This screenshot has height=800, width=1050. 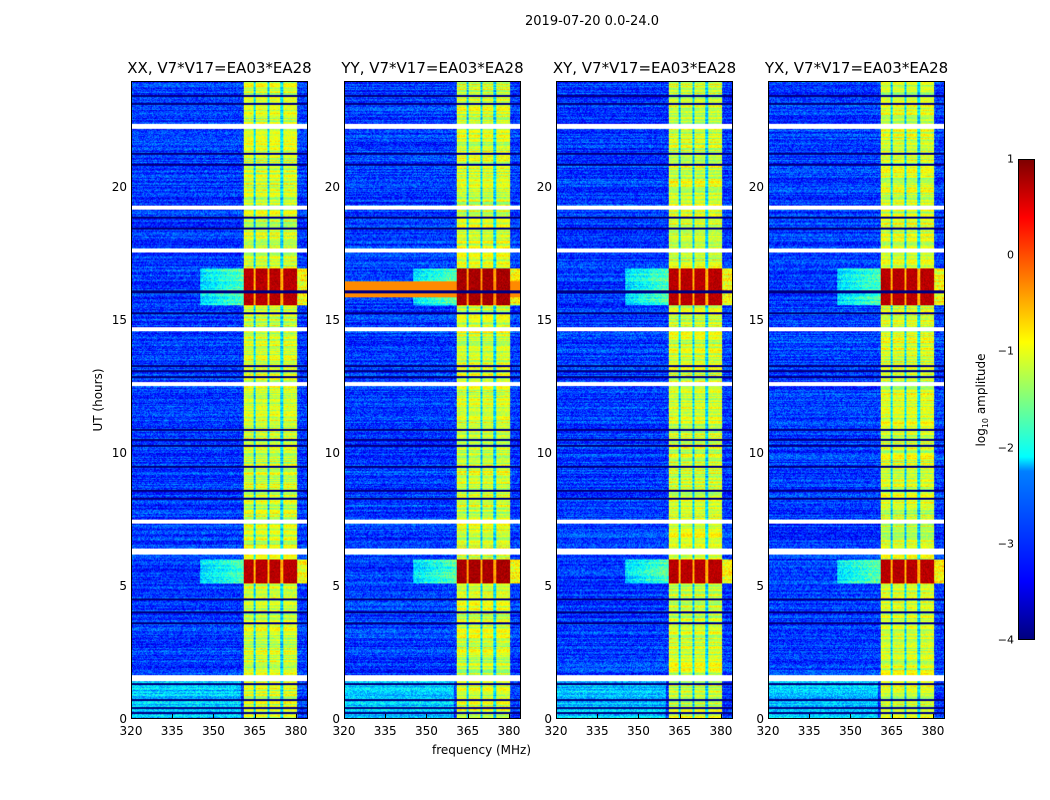 I want to click on spectrogram-yx, so click(x=856, y=400).